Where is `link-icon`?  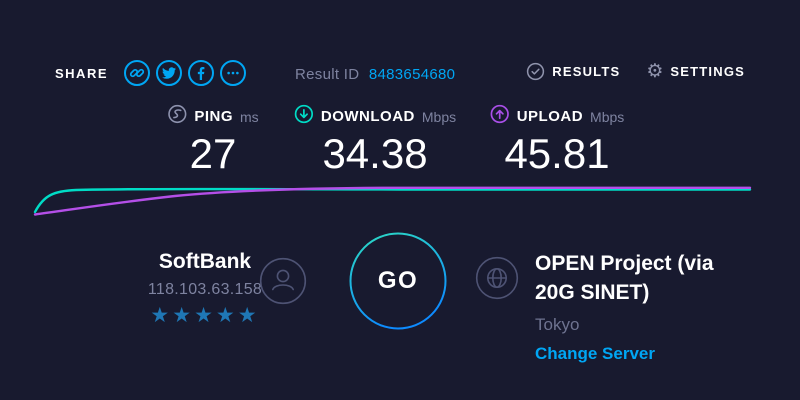
link-icon is located at coordinates (137, 73).